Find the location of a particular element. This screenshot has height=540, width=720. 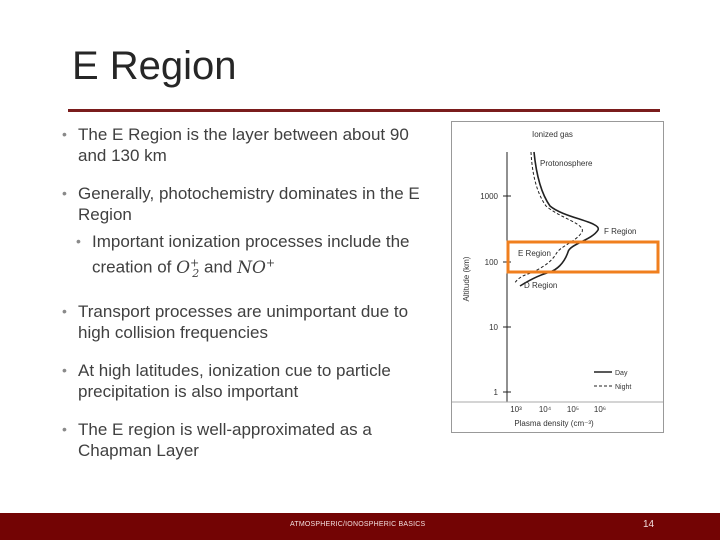

day-profile-curve is located at coordinates (559, 219).